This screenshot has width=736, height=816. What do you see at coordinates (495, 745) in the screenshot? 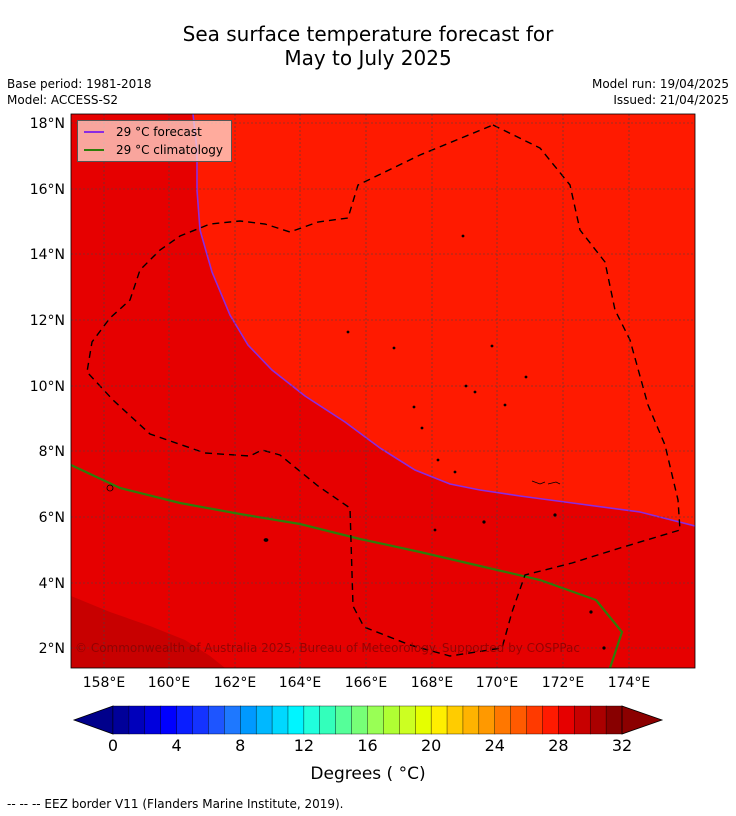
I see `colorbar-tick-label: 24` at bounding box center [495, 745].